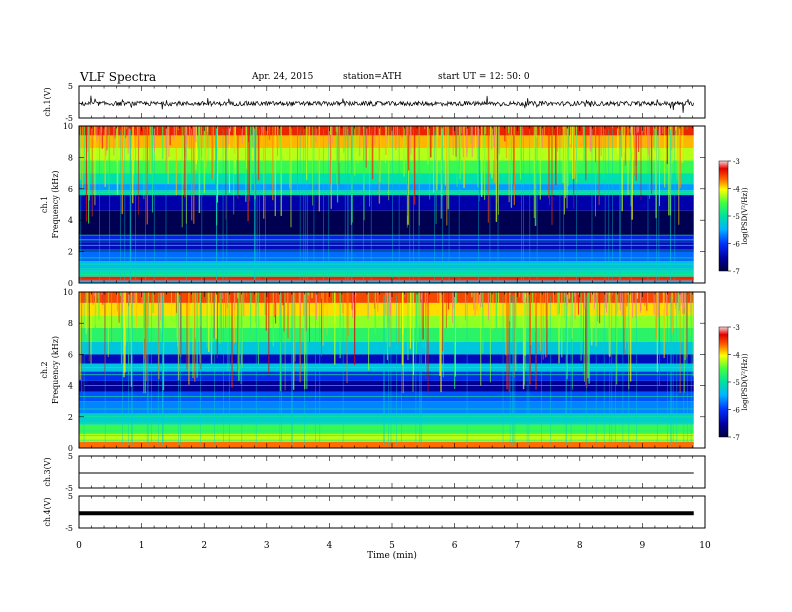 This screenshot has width=792, height=612. What do you see at coordinates (643, 546) in the screenshot?
I see `x-tick-label: 9` at bounding box center [643, 546].